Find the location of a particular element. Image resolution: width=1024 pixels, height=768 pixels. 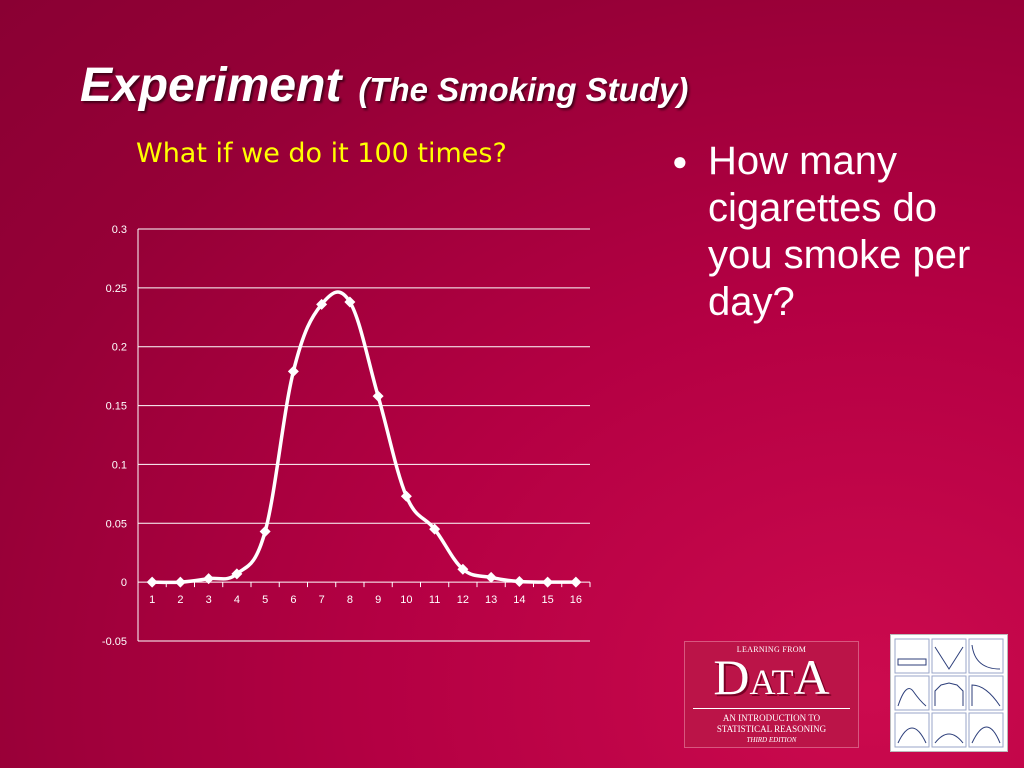

logo-letter-3: T is located at coordinates (782, 682).